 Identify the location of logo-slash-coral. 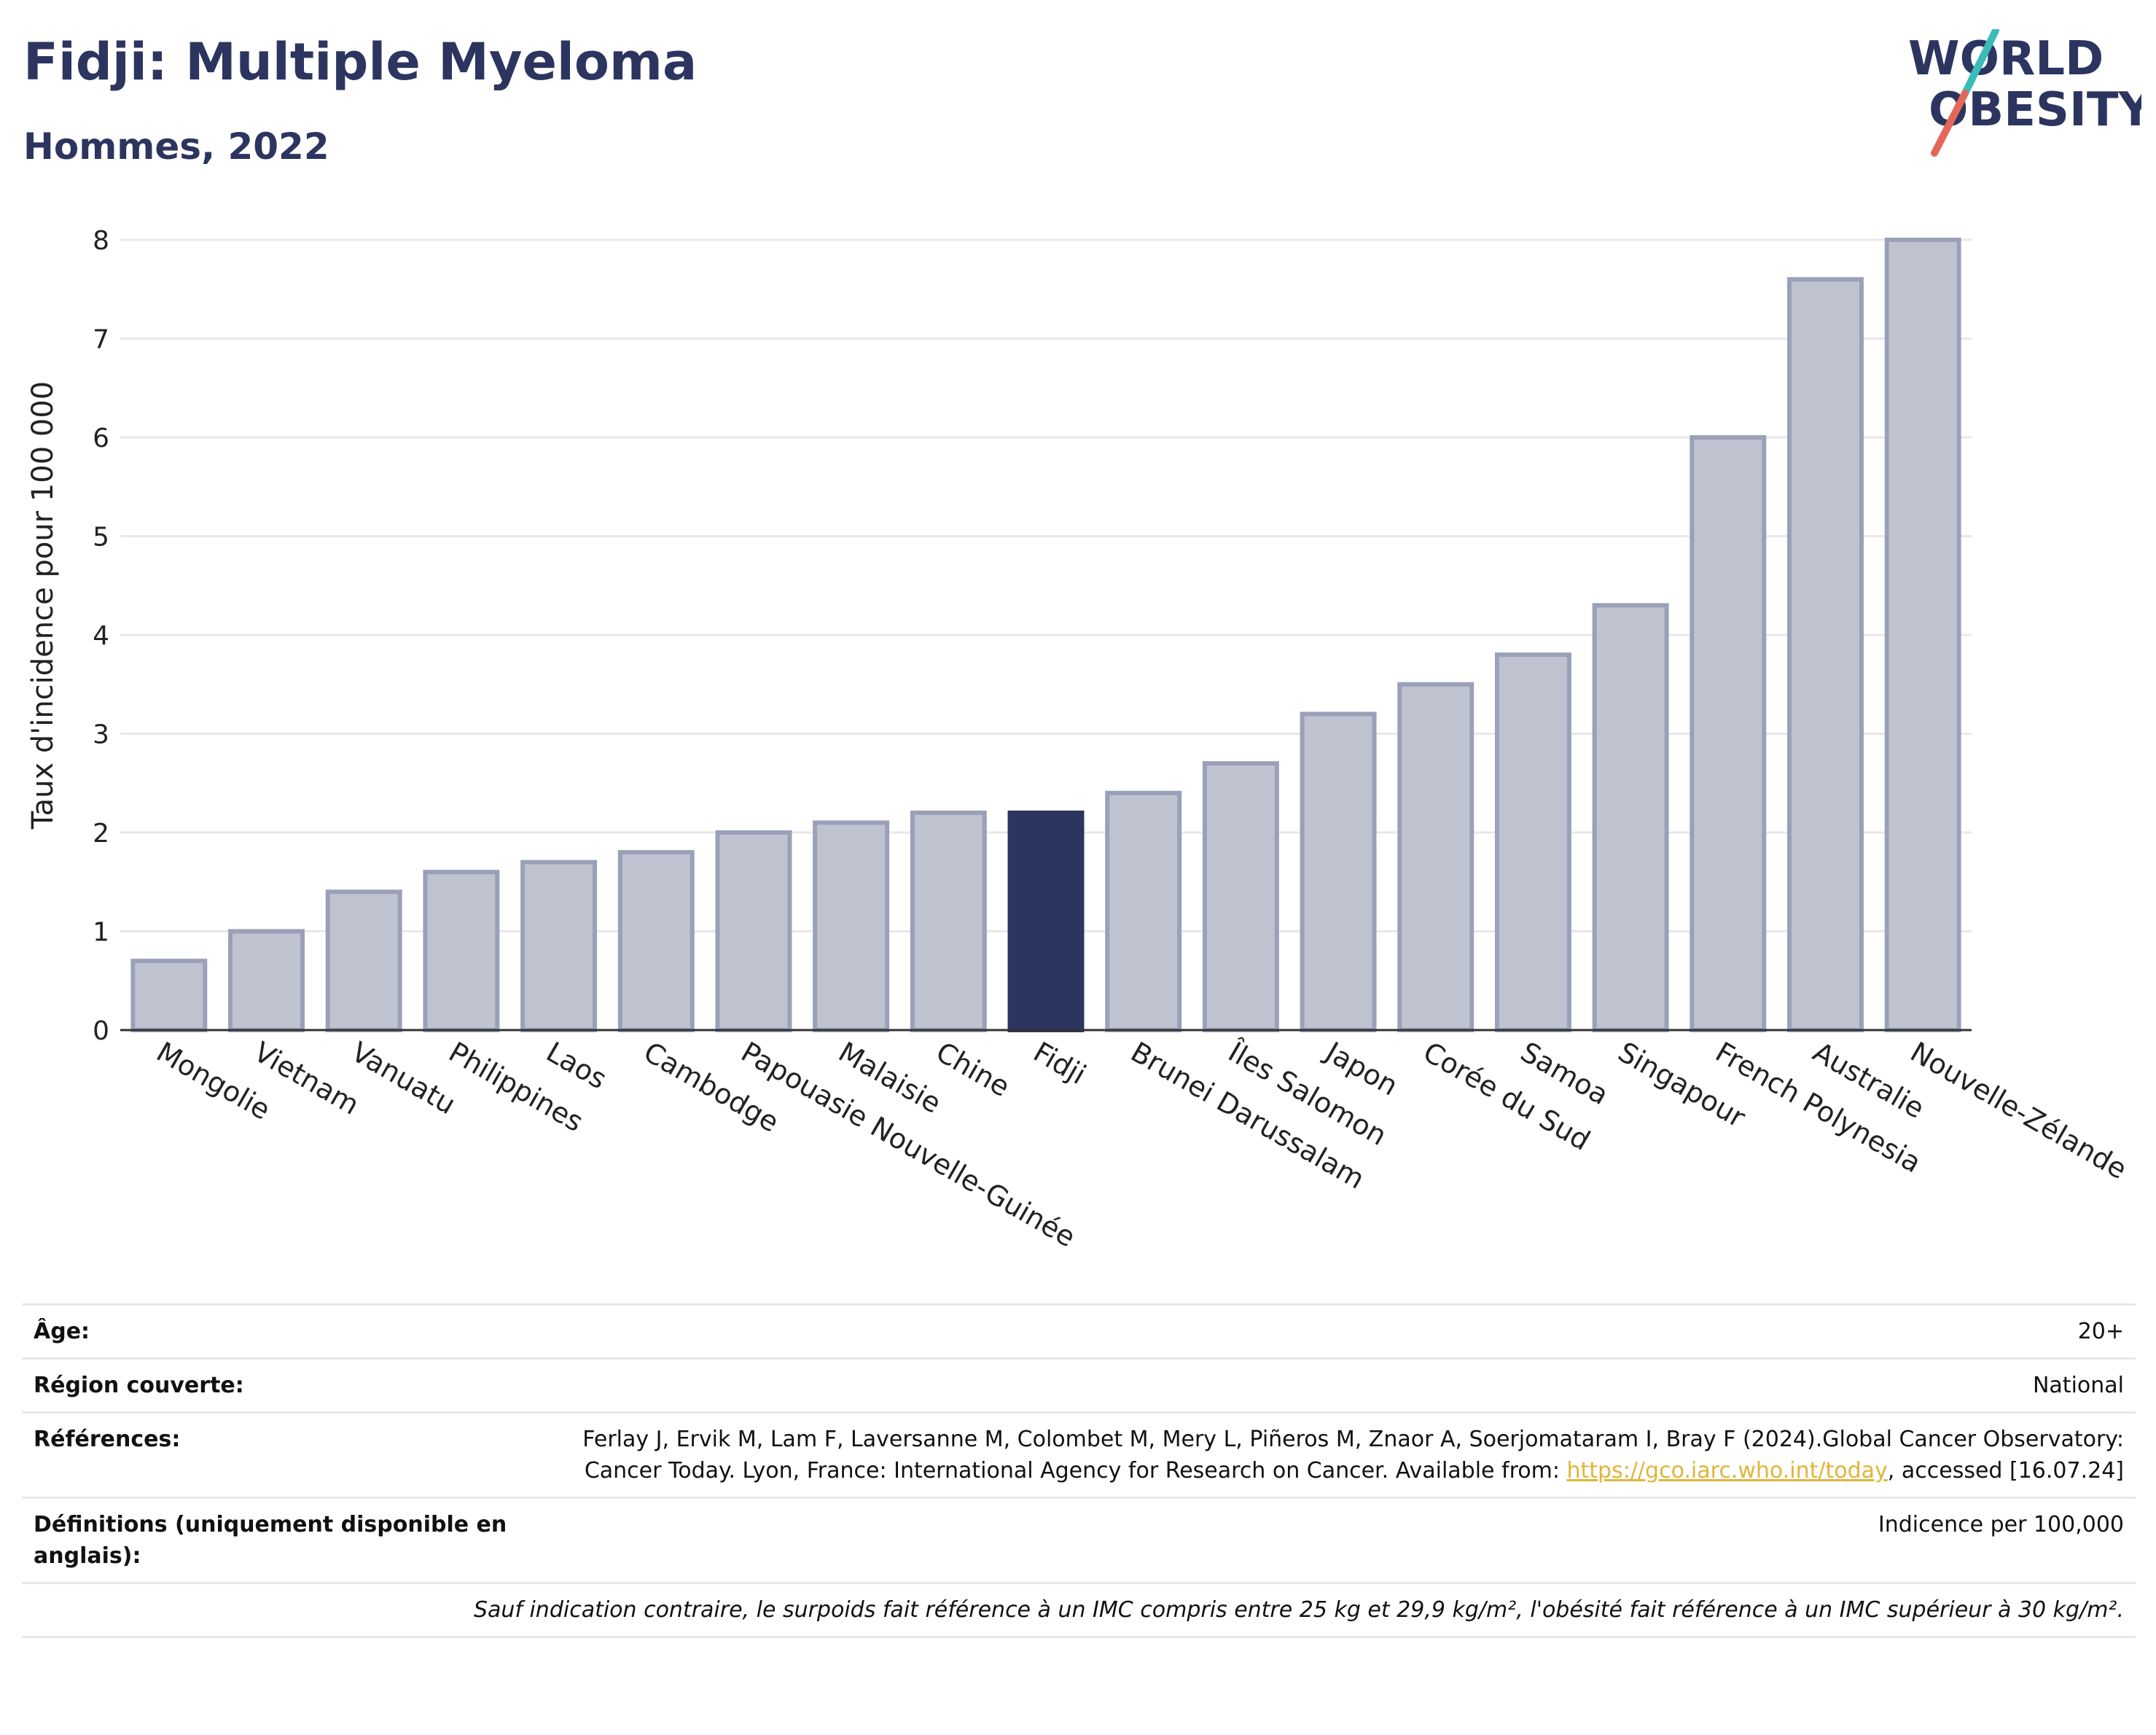
(1950, 123).